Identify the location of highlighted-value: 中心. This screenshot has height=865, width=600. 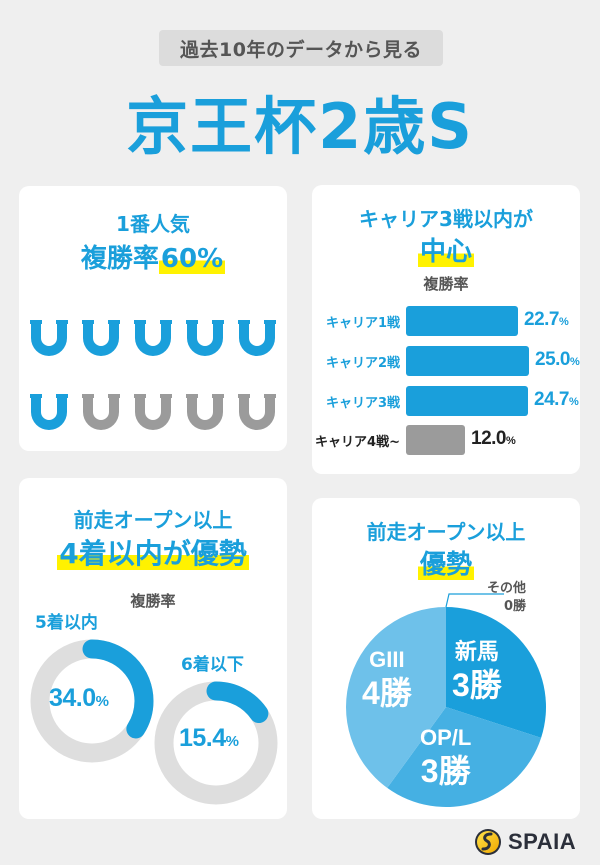
(445, 252).